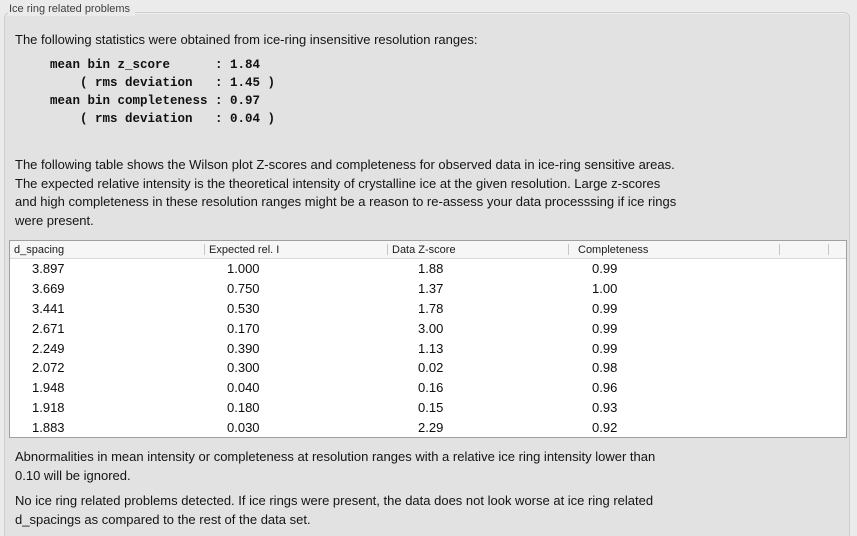  Describe the element at coordinates (39, 250) in the screenshot. I see `column-header-d-spacing: d_spacing` at that location.